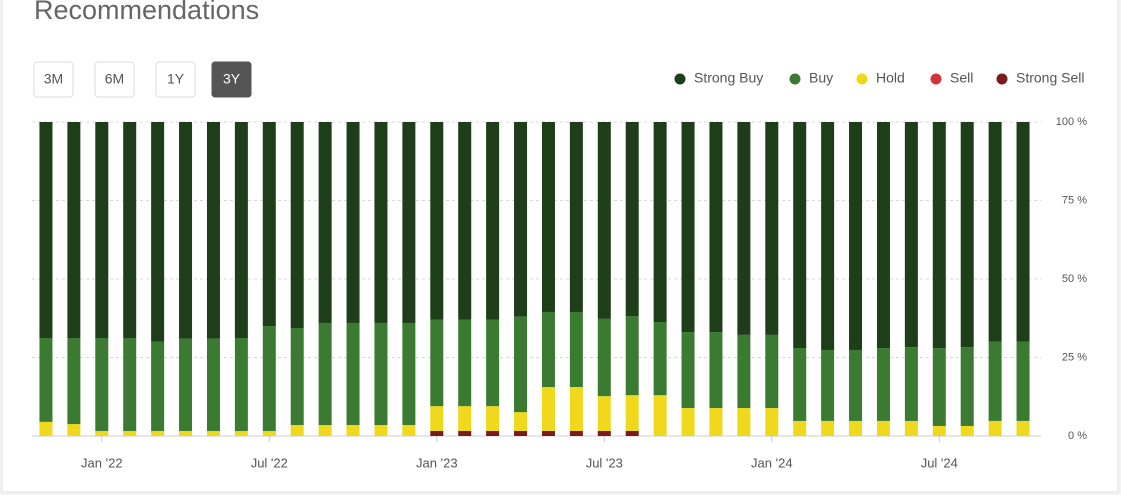  Describe the element at coordinates (142, 79) in the screenshot. I see `range-buttons: 3M 6M 1Y 3Y` at that location.